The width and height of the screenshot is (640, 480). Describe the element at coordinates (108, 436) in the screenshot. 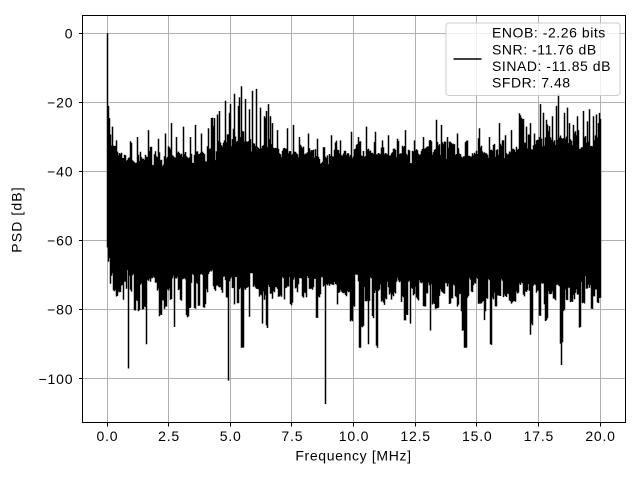

I see `svg-text: 0.0` at that location.